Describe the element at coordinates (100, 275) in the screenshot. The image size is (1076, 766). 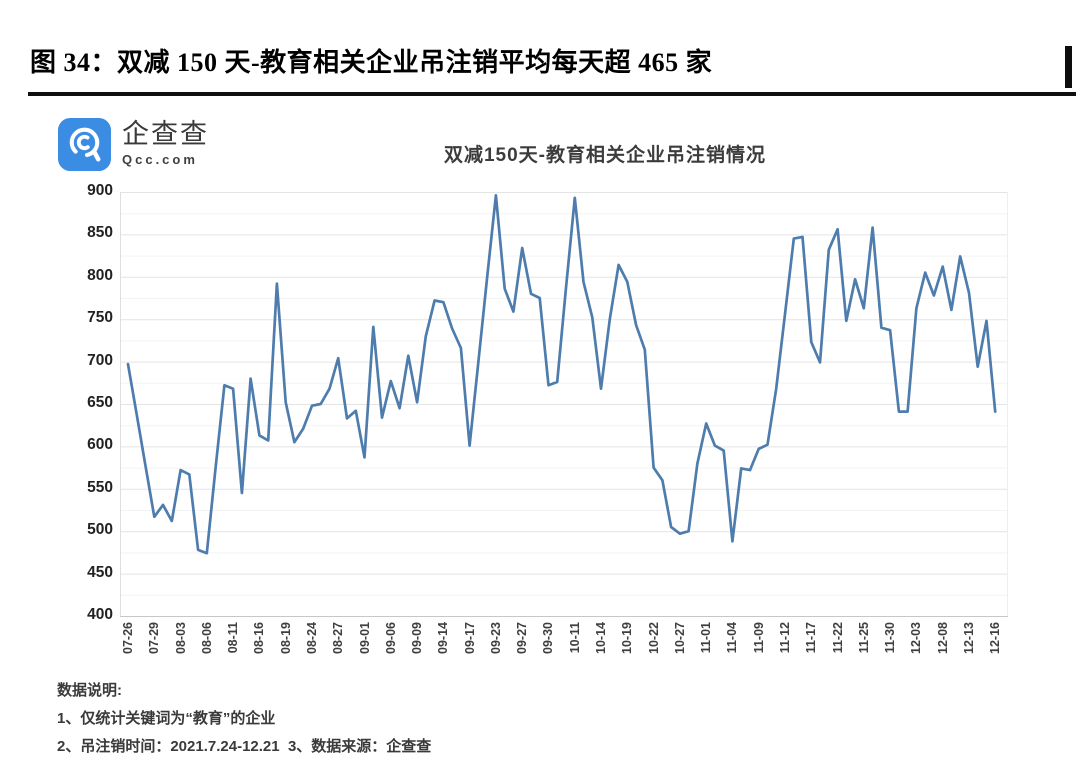
I see `y-axis-tick-label: 800` at that location.